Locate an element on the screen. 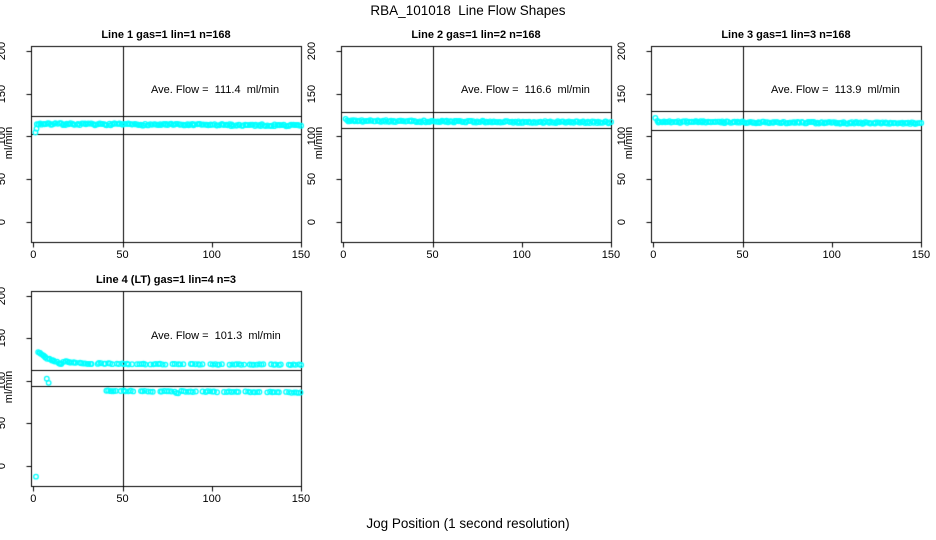  ave-flow-annotation-line3: Ave. Flow = 113.9 ml/min is located at coordinates (835, 90).